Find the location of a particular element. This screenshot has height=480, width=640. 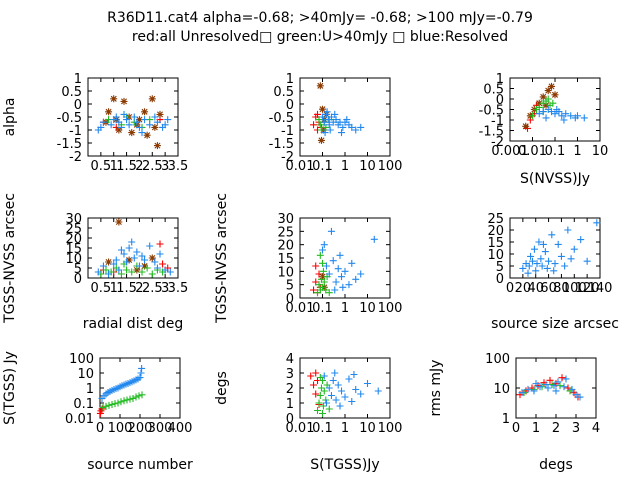

y-tick-label: 2 is located at coordinates (290, 389).